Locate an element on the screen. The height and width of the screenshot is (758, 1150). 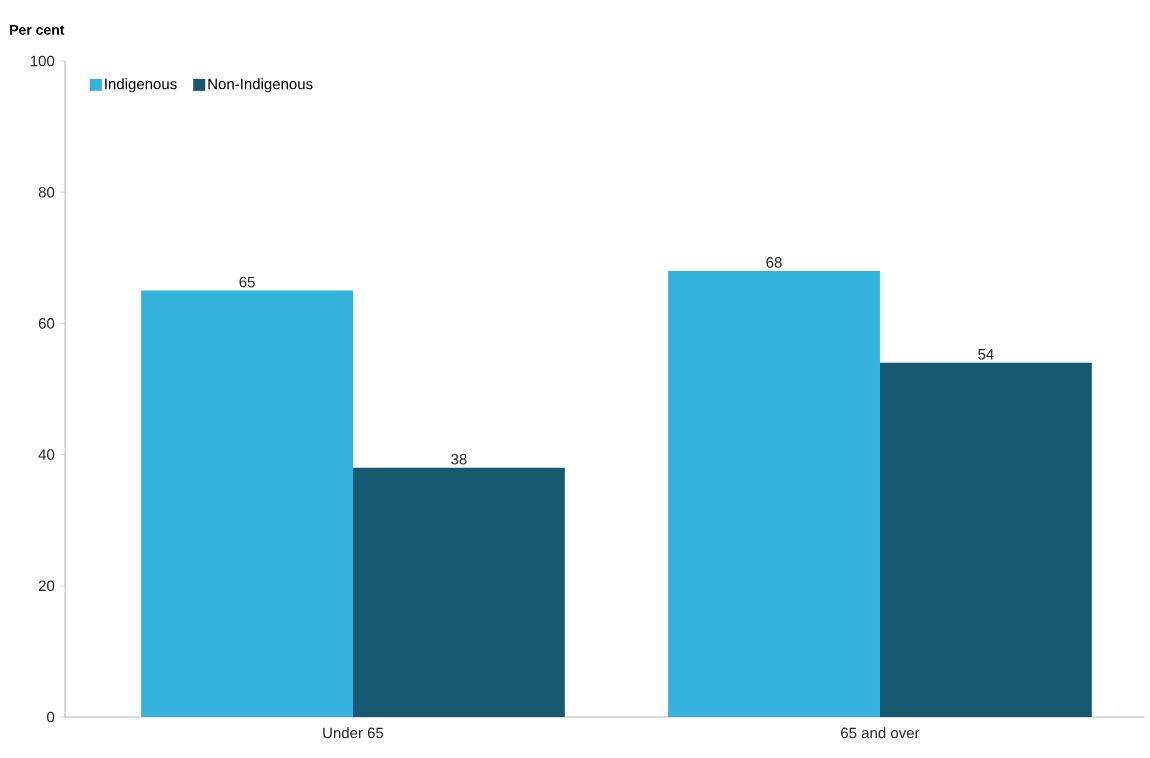
y-tick-label: 60 is located at coordinates (46, 323).